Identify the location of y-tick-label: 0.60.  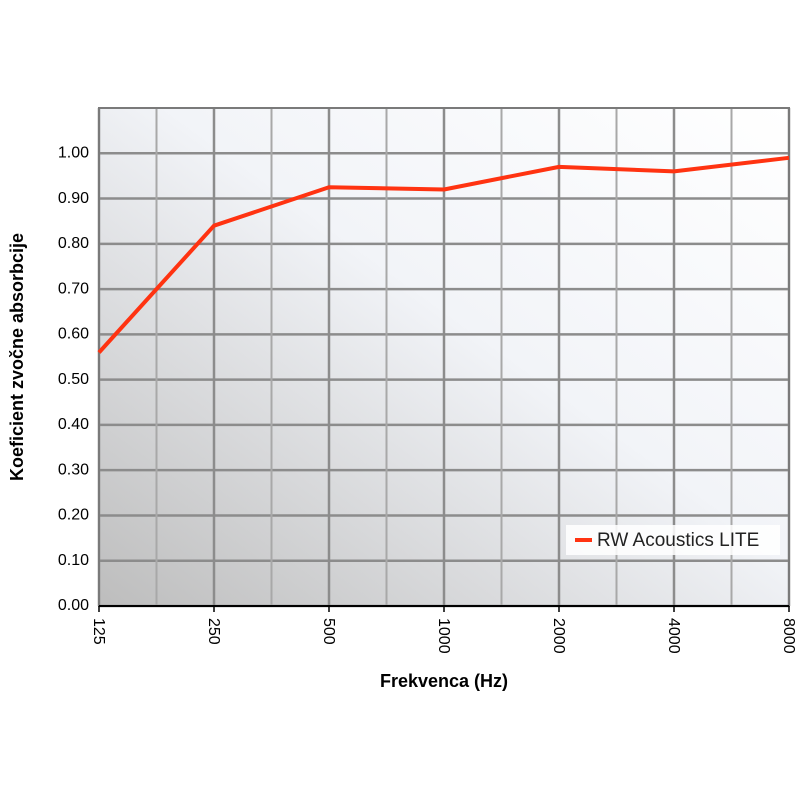
(73, 334).